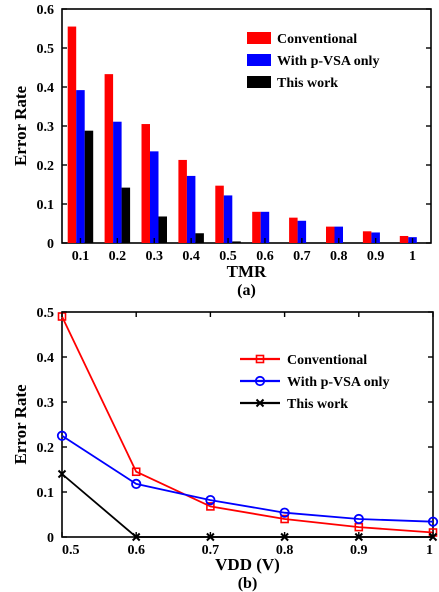 The height and width of the screenshot is (592, 439). Describe the element at coordinates (118, 256) in the screenshot. I see `x-tick-label: 0.2` at that location.